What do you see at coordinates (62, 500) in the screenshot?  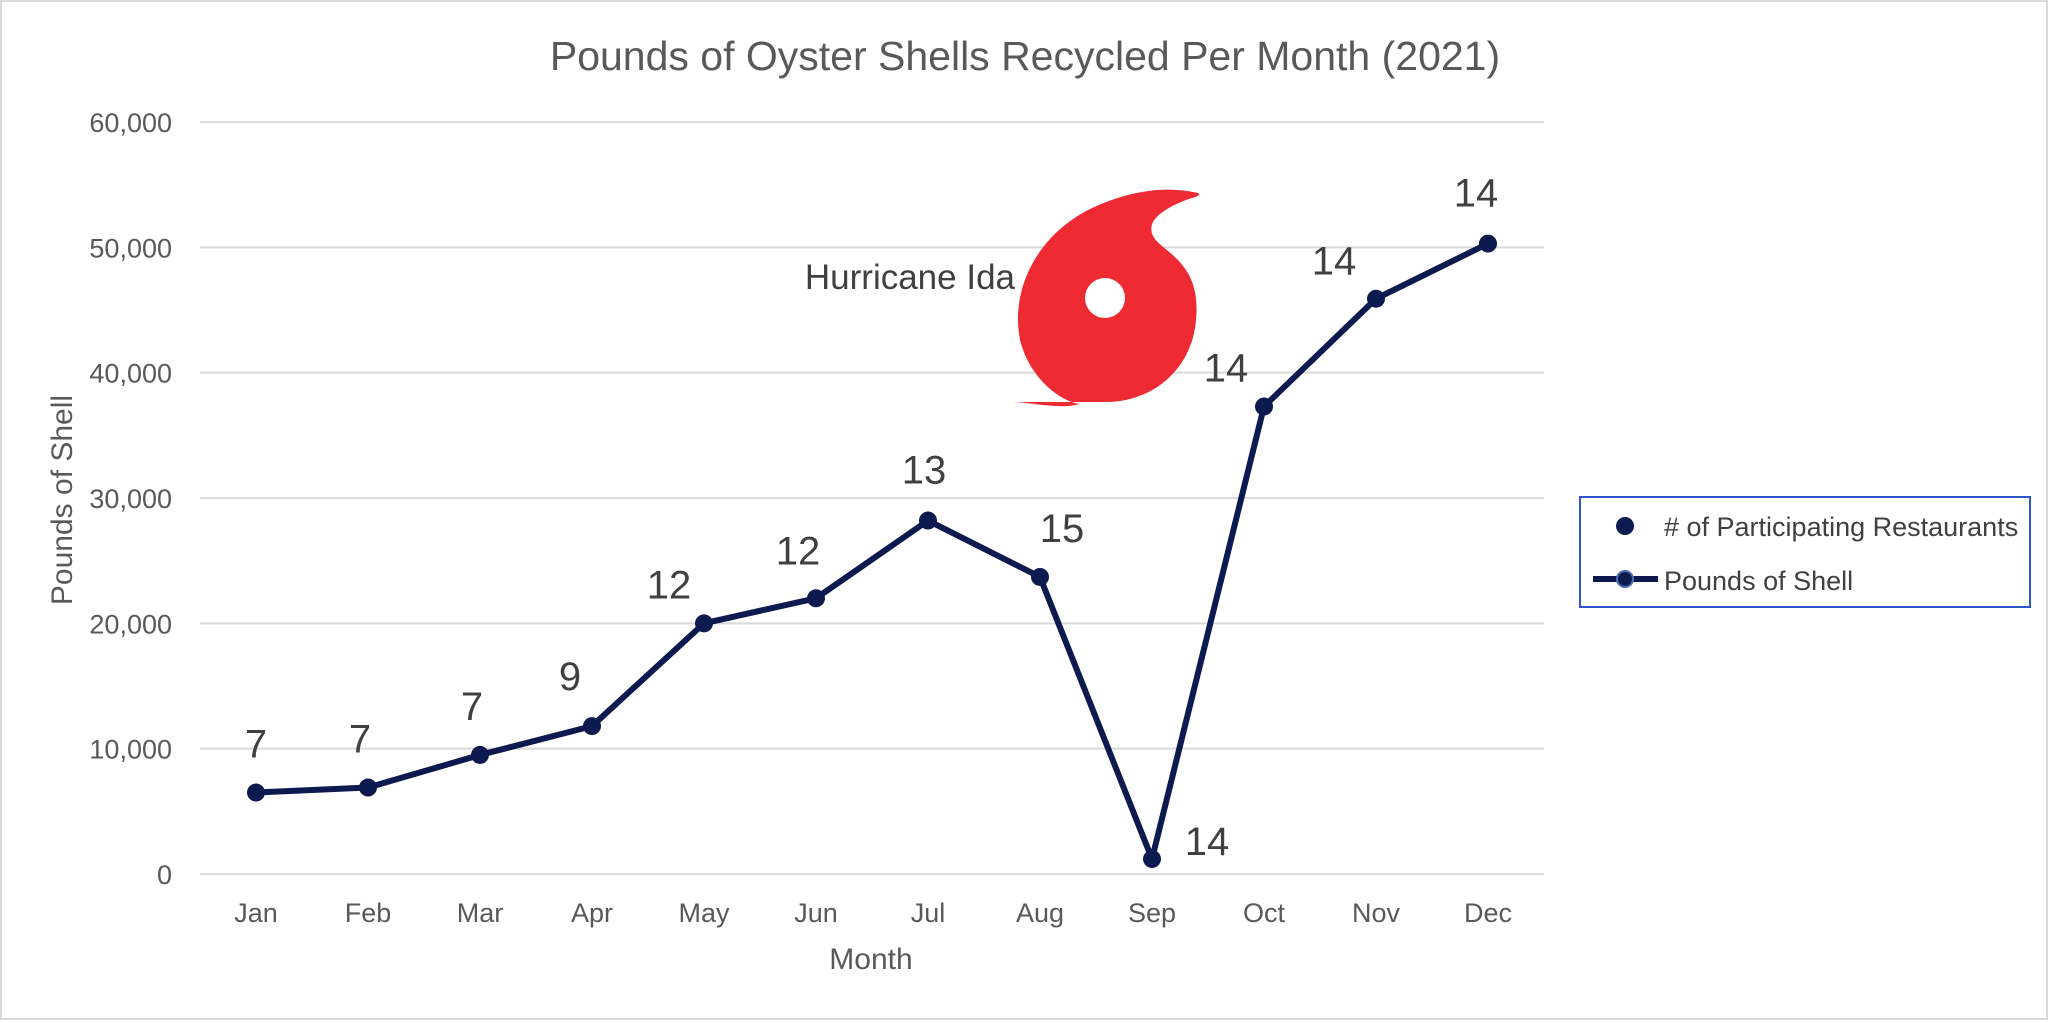 I see `y-axis-title: Pounds of Shell` at bounding box center [62, 500].